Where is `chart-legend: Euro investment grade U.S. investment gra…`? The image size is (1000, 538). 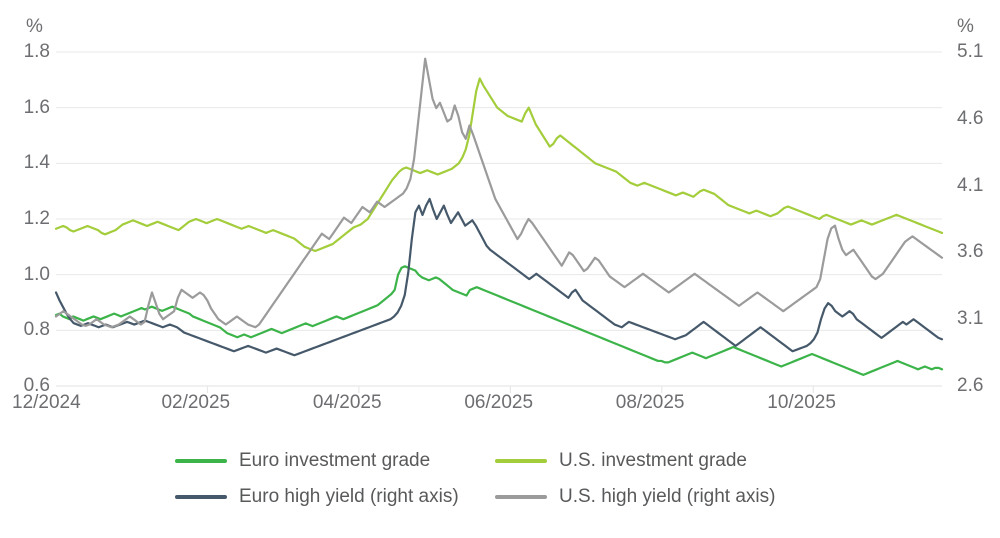 chart-legend: Euro investment grade U.S. investment gra… is located at coordinates (525, 486).